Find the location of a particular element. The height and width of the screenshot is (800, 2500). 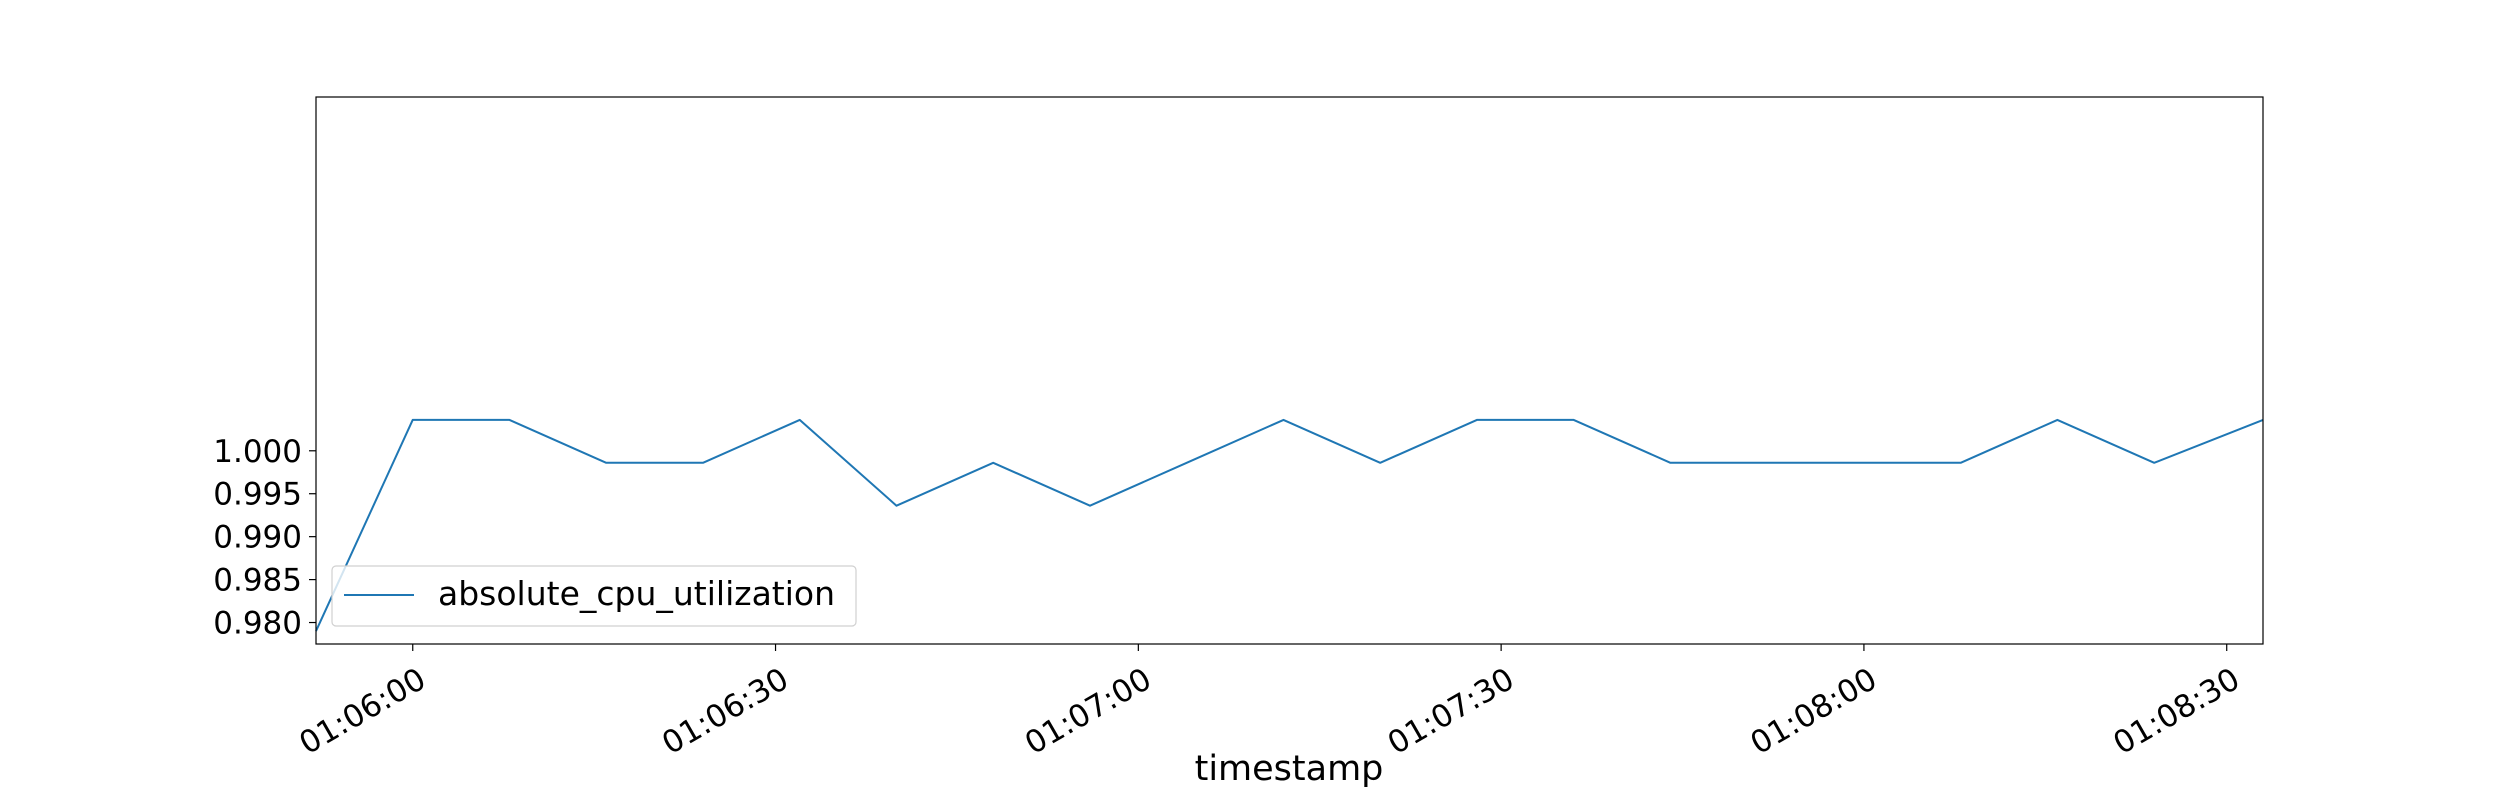

y-axis: 0.980 0.985 0.990 0.995 1.000 is located at coordinates (264, 538).